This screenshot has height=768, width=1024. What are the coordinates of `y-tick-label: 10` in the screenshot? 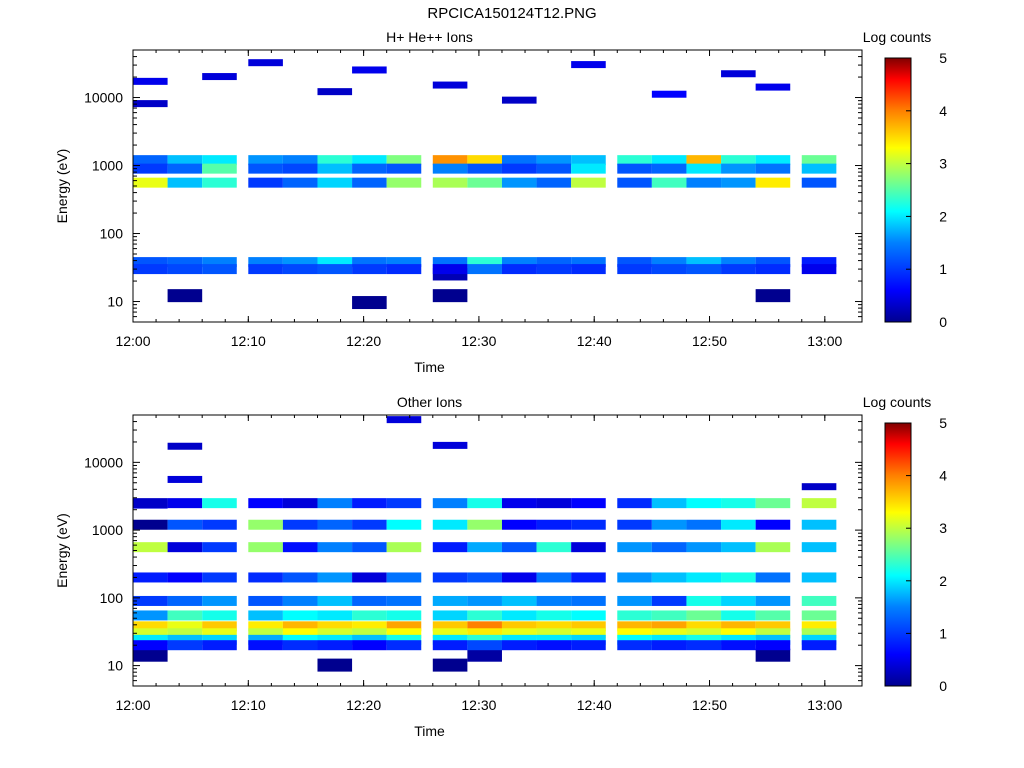 It's located at (115, 302).